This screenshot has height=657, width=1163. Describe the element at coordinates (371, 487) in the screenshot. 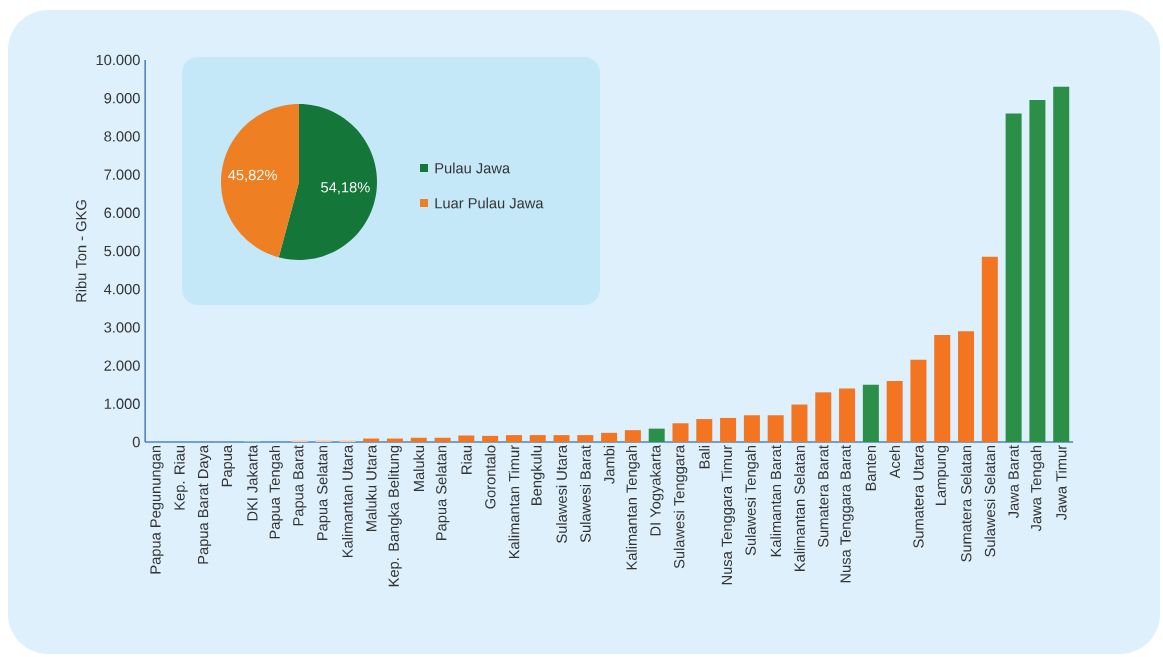

I see `x-tick-label: Maluku Utara` at that location.